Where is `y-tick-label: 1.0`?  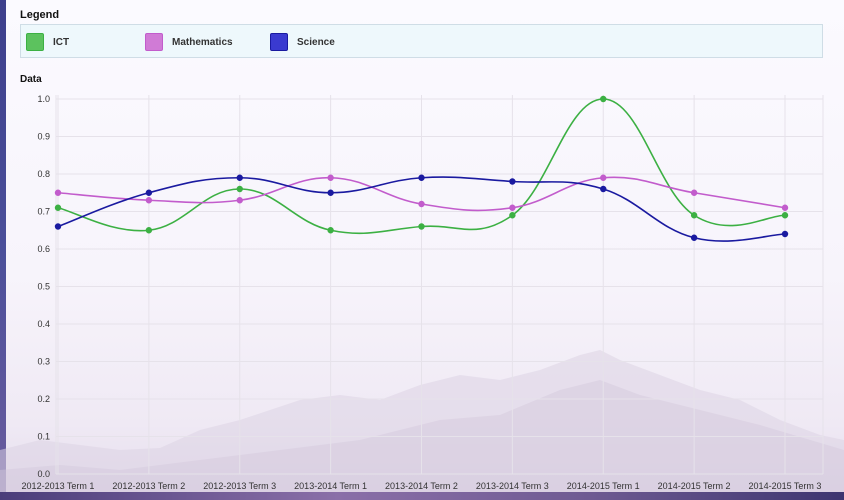 y-tick-label: 1.0 is located at coordinates (43, 99).